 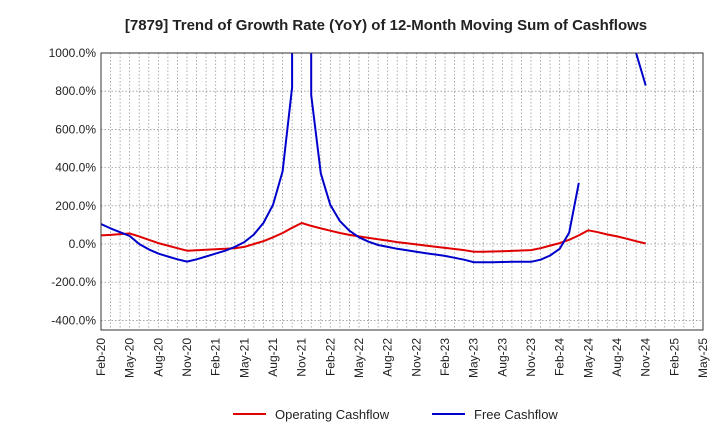 What do you see at coordinates (373, 237) in the screenshot?
I see `operating-cashflow-line` at bounding box center [373, 237].